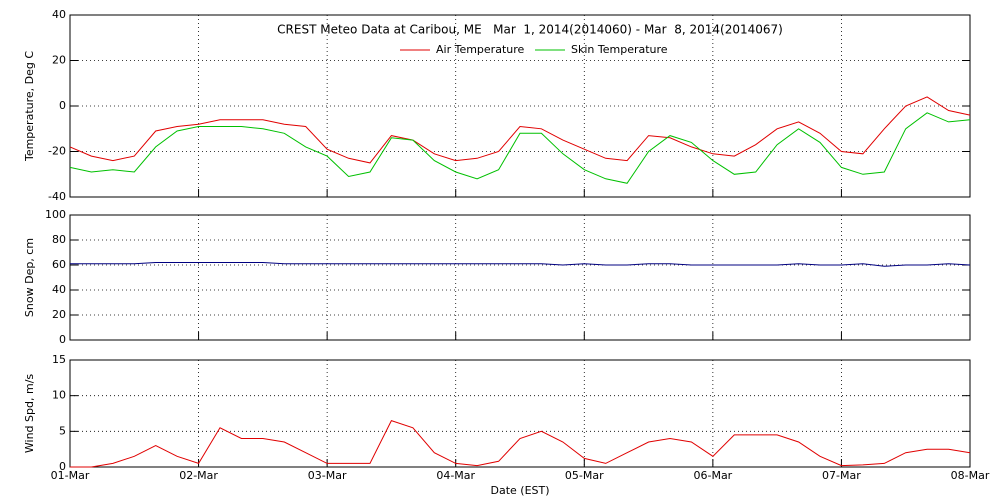  I want to click on x-tick-label: 08-Mar, so click(970, 475).